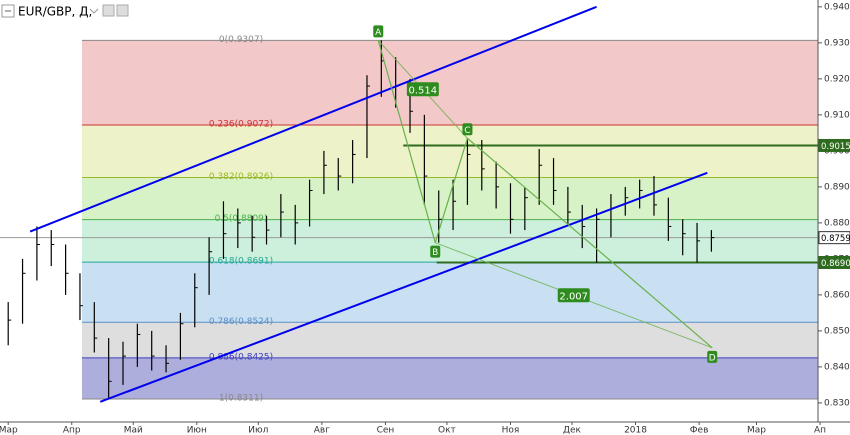  What do you see at coordinates (241, 262) in the screenshot?
I see `fib-label: 0.618(0.8691)` at bounding box center [241, 262].